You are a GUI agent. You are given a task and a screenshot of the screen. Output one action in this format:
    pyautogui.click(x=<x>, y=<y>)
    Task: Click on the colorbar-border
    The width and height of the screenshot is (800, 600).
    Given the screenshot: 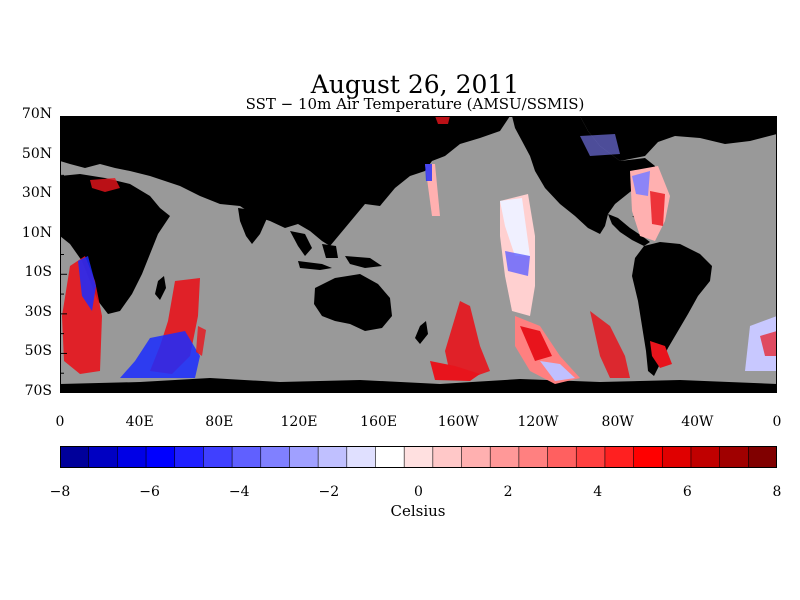 What is the action you would take?
    pyautogui.click(x=418, y=457)
    